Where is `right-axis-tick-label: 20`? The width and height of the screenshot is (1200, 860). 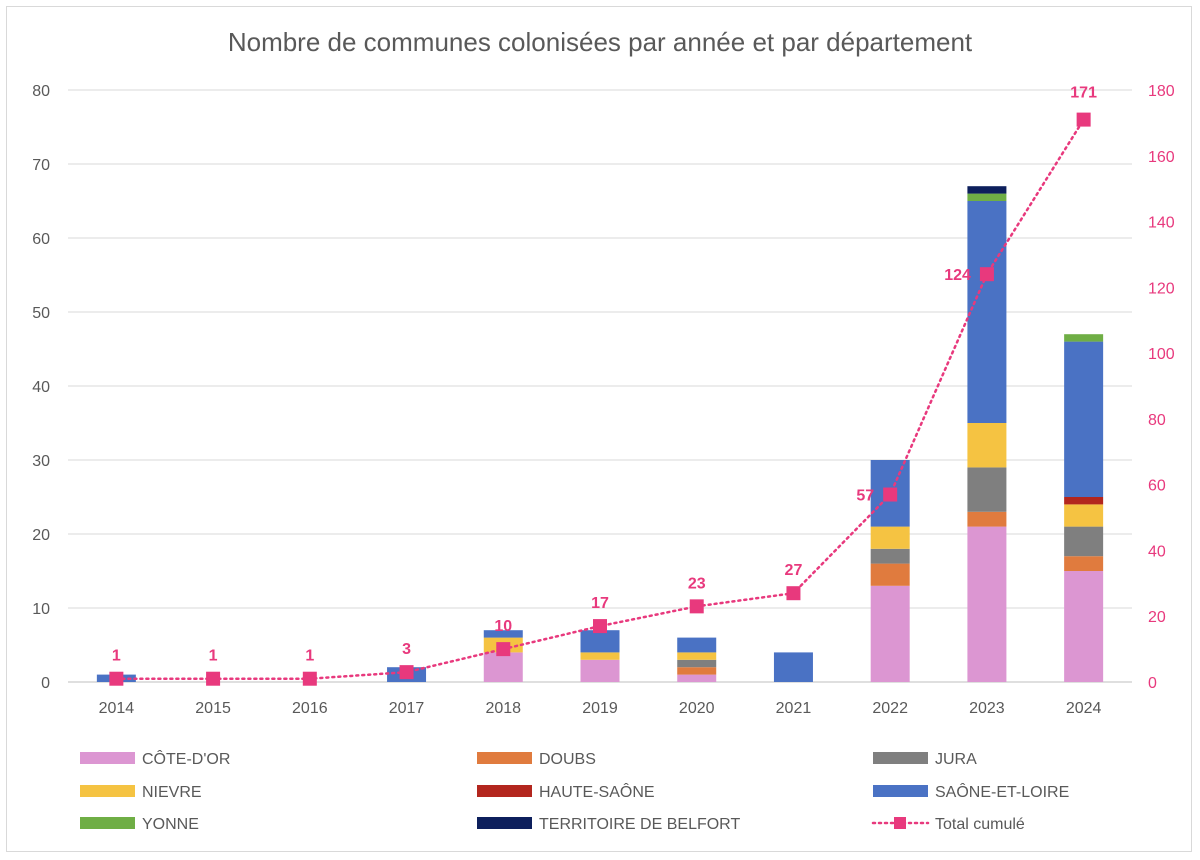
right-axis-tick-label: 20 is located at coordinates (1157, 617).